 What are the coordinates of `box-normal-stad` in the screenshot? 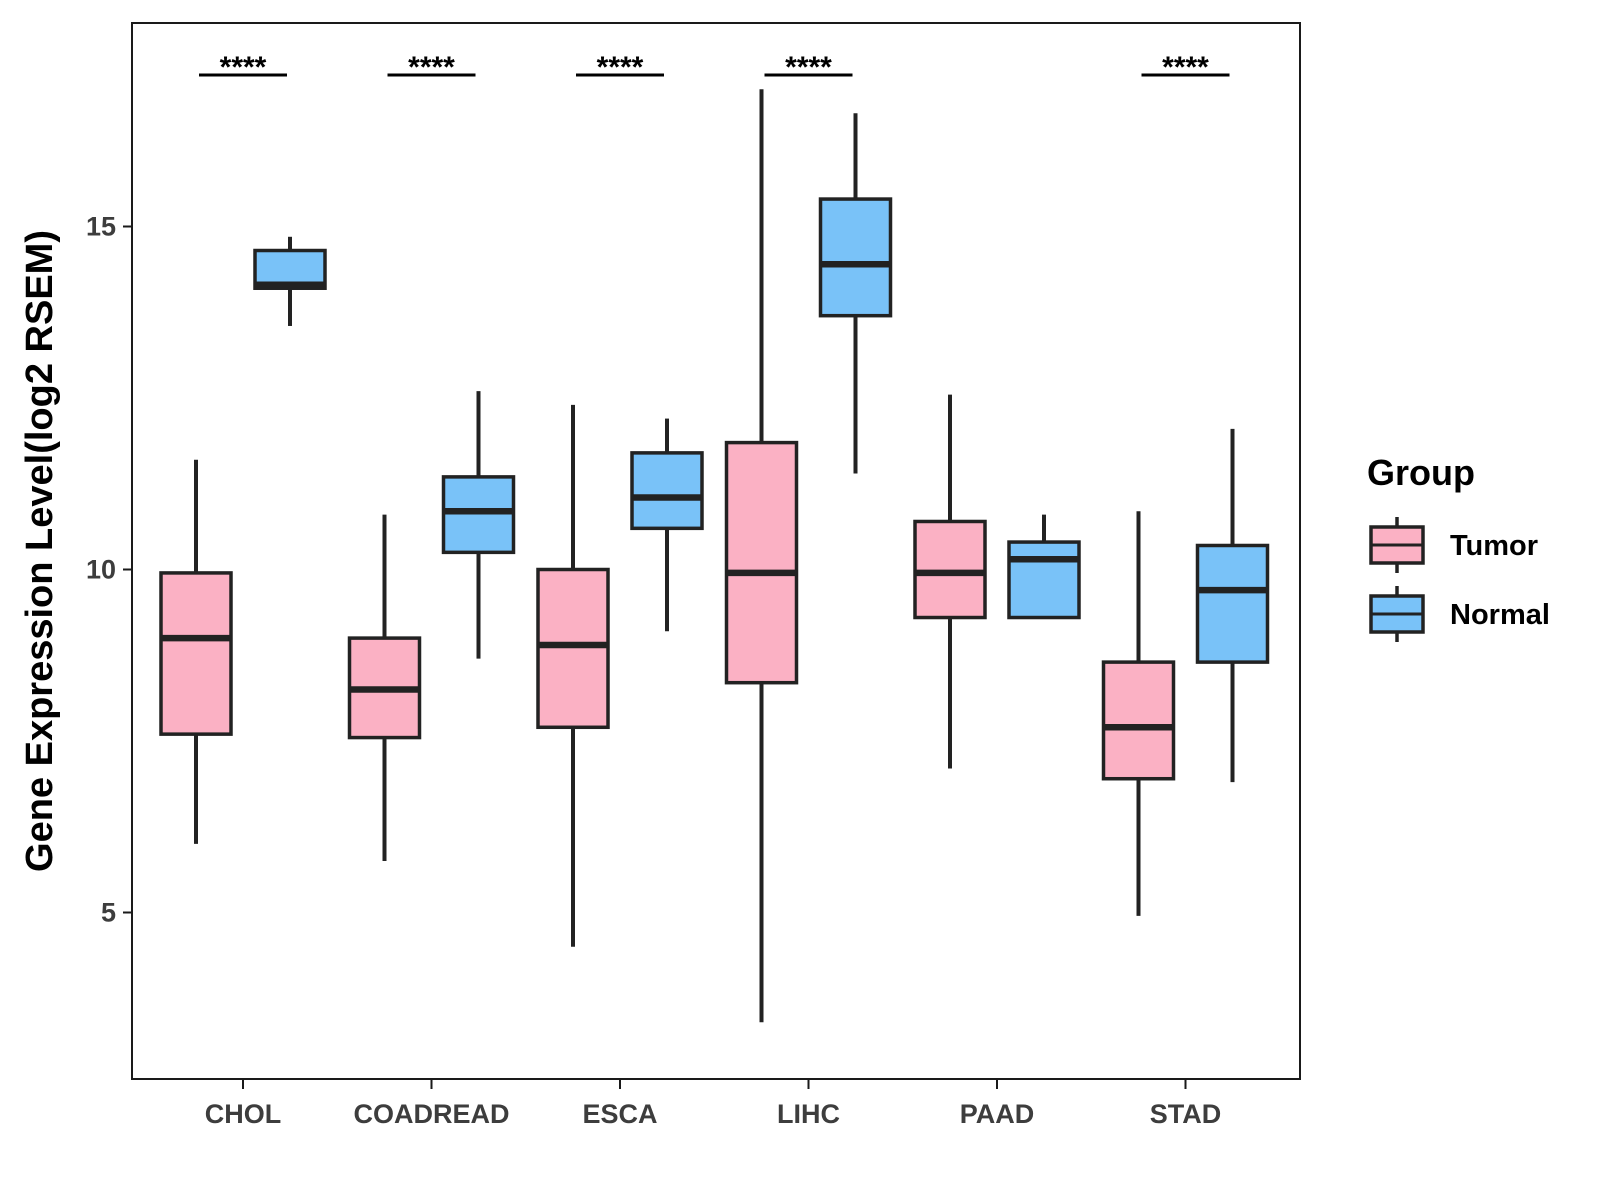 It's located at (1232, 605).